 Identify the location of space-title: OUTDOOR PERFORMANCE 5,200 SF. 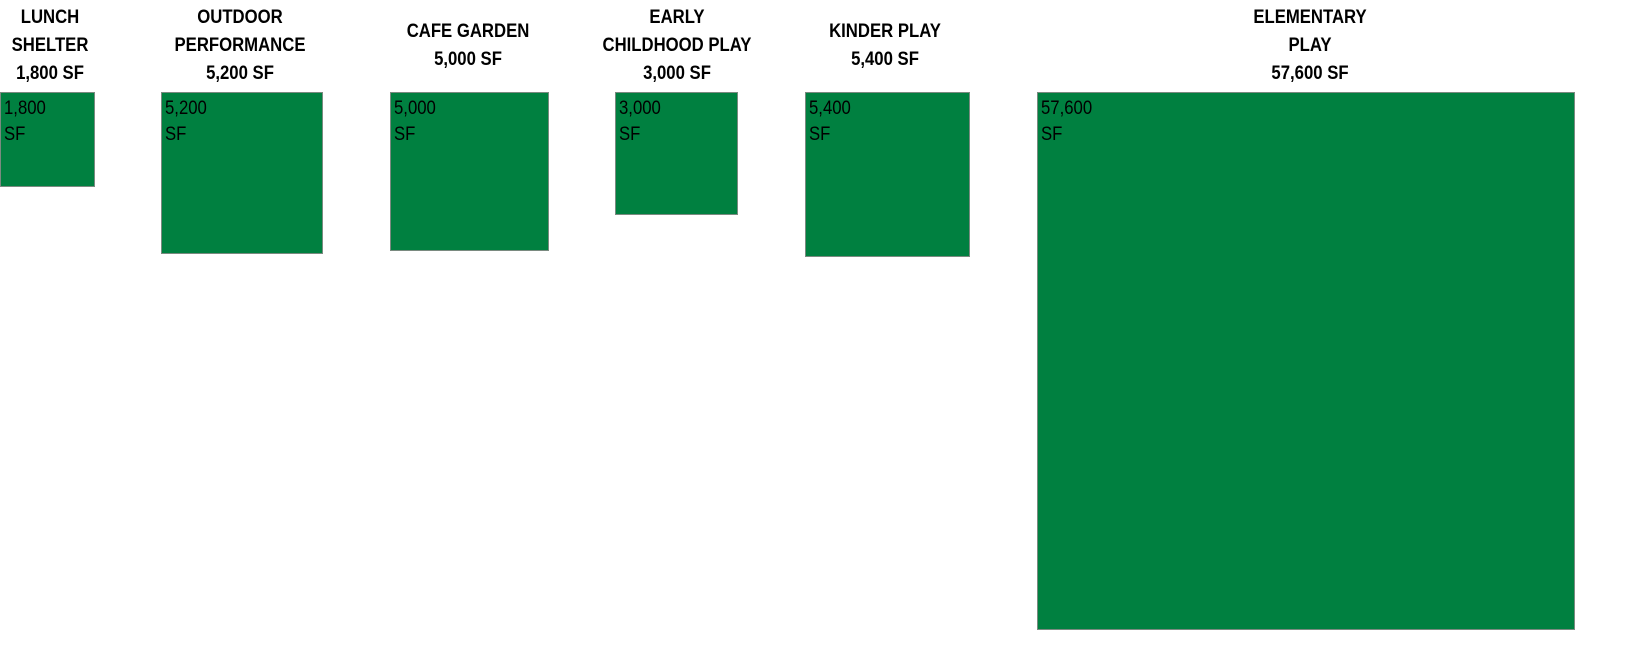
(240, 46).